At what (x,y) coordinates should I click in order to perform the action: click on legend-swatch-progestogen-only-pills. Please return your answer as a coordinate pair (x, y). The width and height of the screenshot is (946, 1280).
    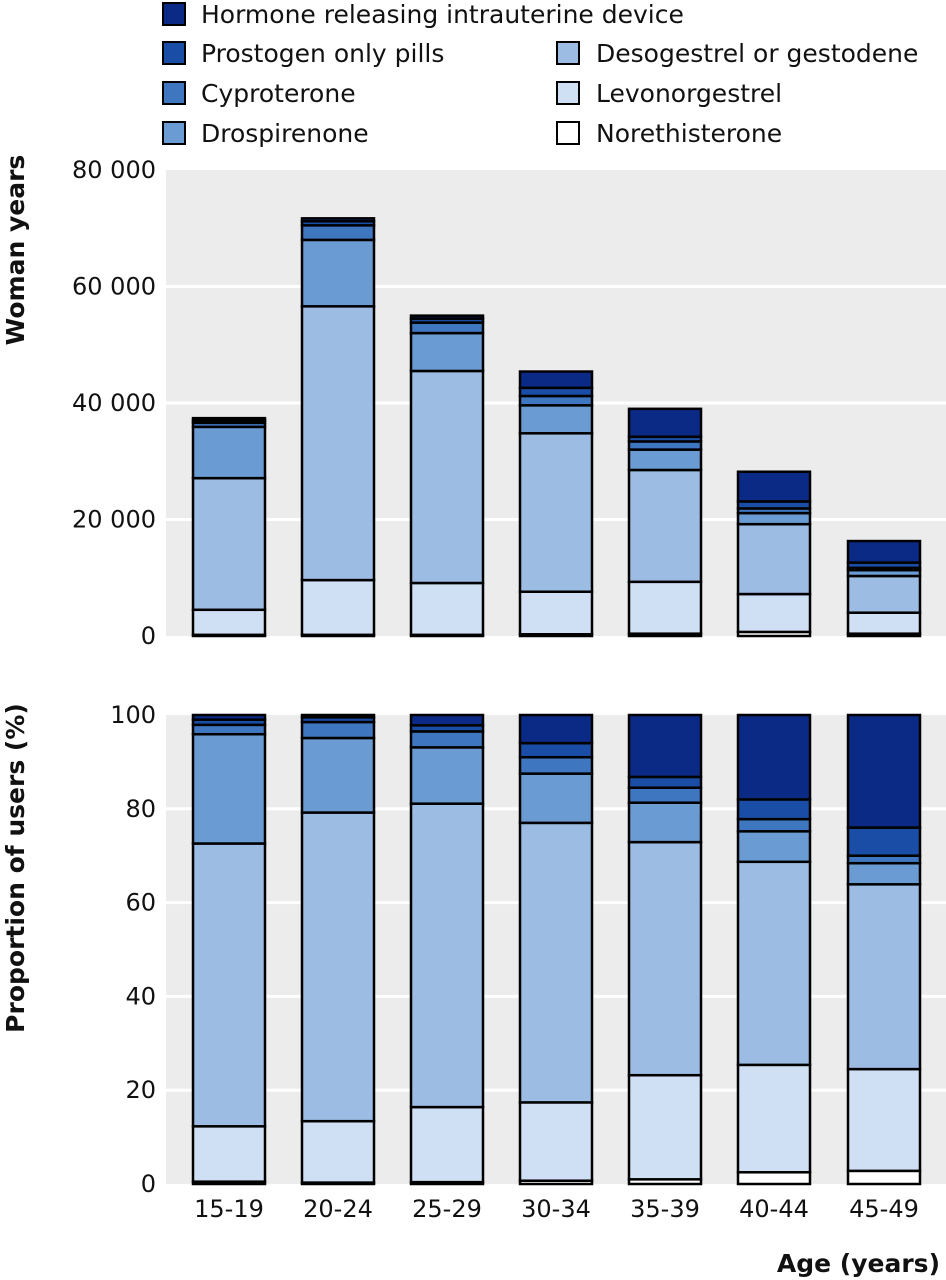
    Looking at the image, I should click on (174, 53).